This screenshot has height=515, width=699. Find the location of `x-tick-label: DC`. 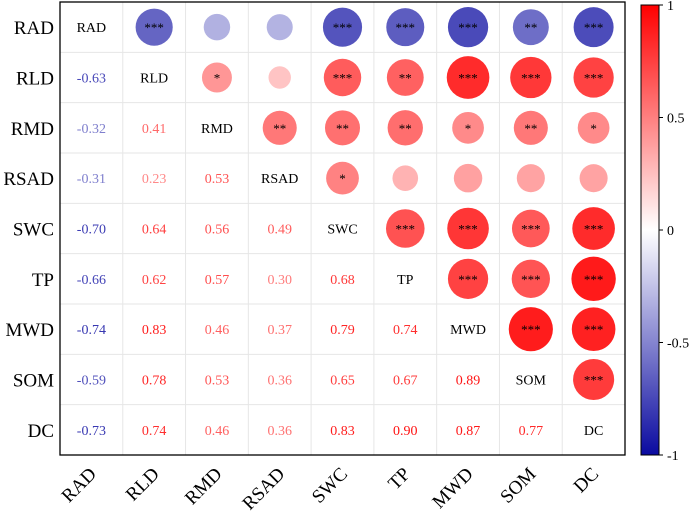

x-tick-label: DC is located at coordinates (587, 481).